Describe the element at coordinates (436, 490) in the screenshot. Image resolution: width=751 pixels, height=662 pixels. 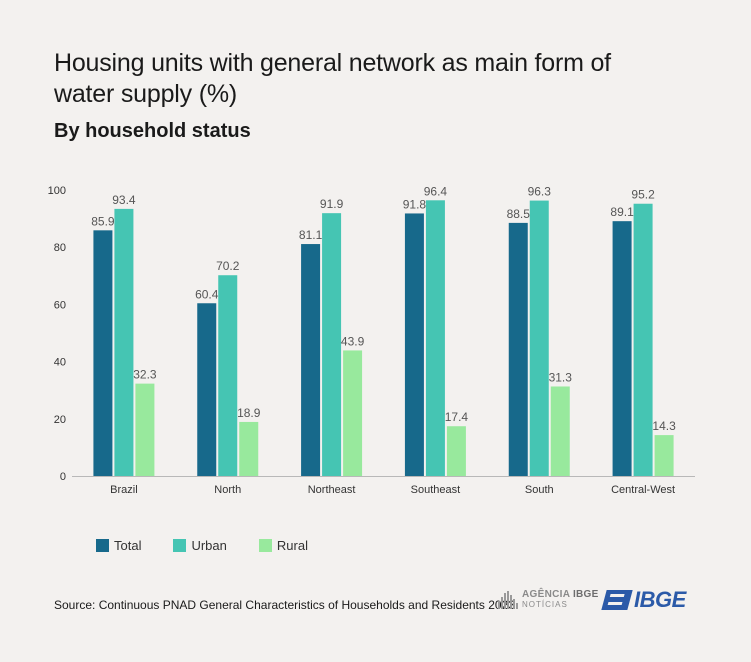
I see `x-tick-label: Southeast` at that location.